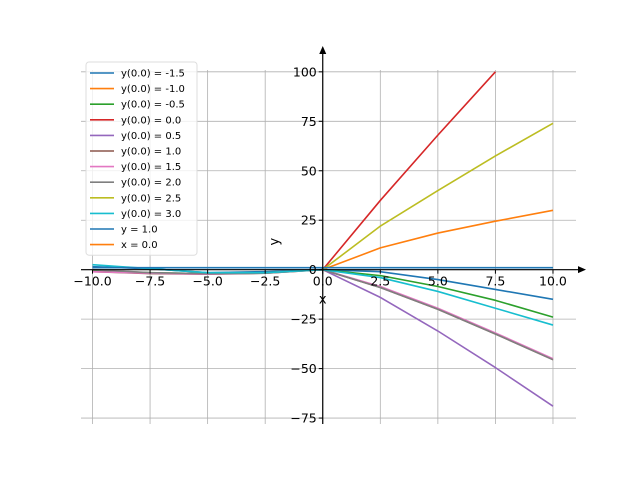 This screenshot has width=640, height=480. Describe the element at coordinates (151, 183) in the screenshot. I see `legend-entry-label: y(0.0) = 2.0` at that location.